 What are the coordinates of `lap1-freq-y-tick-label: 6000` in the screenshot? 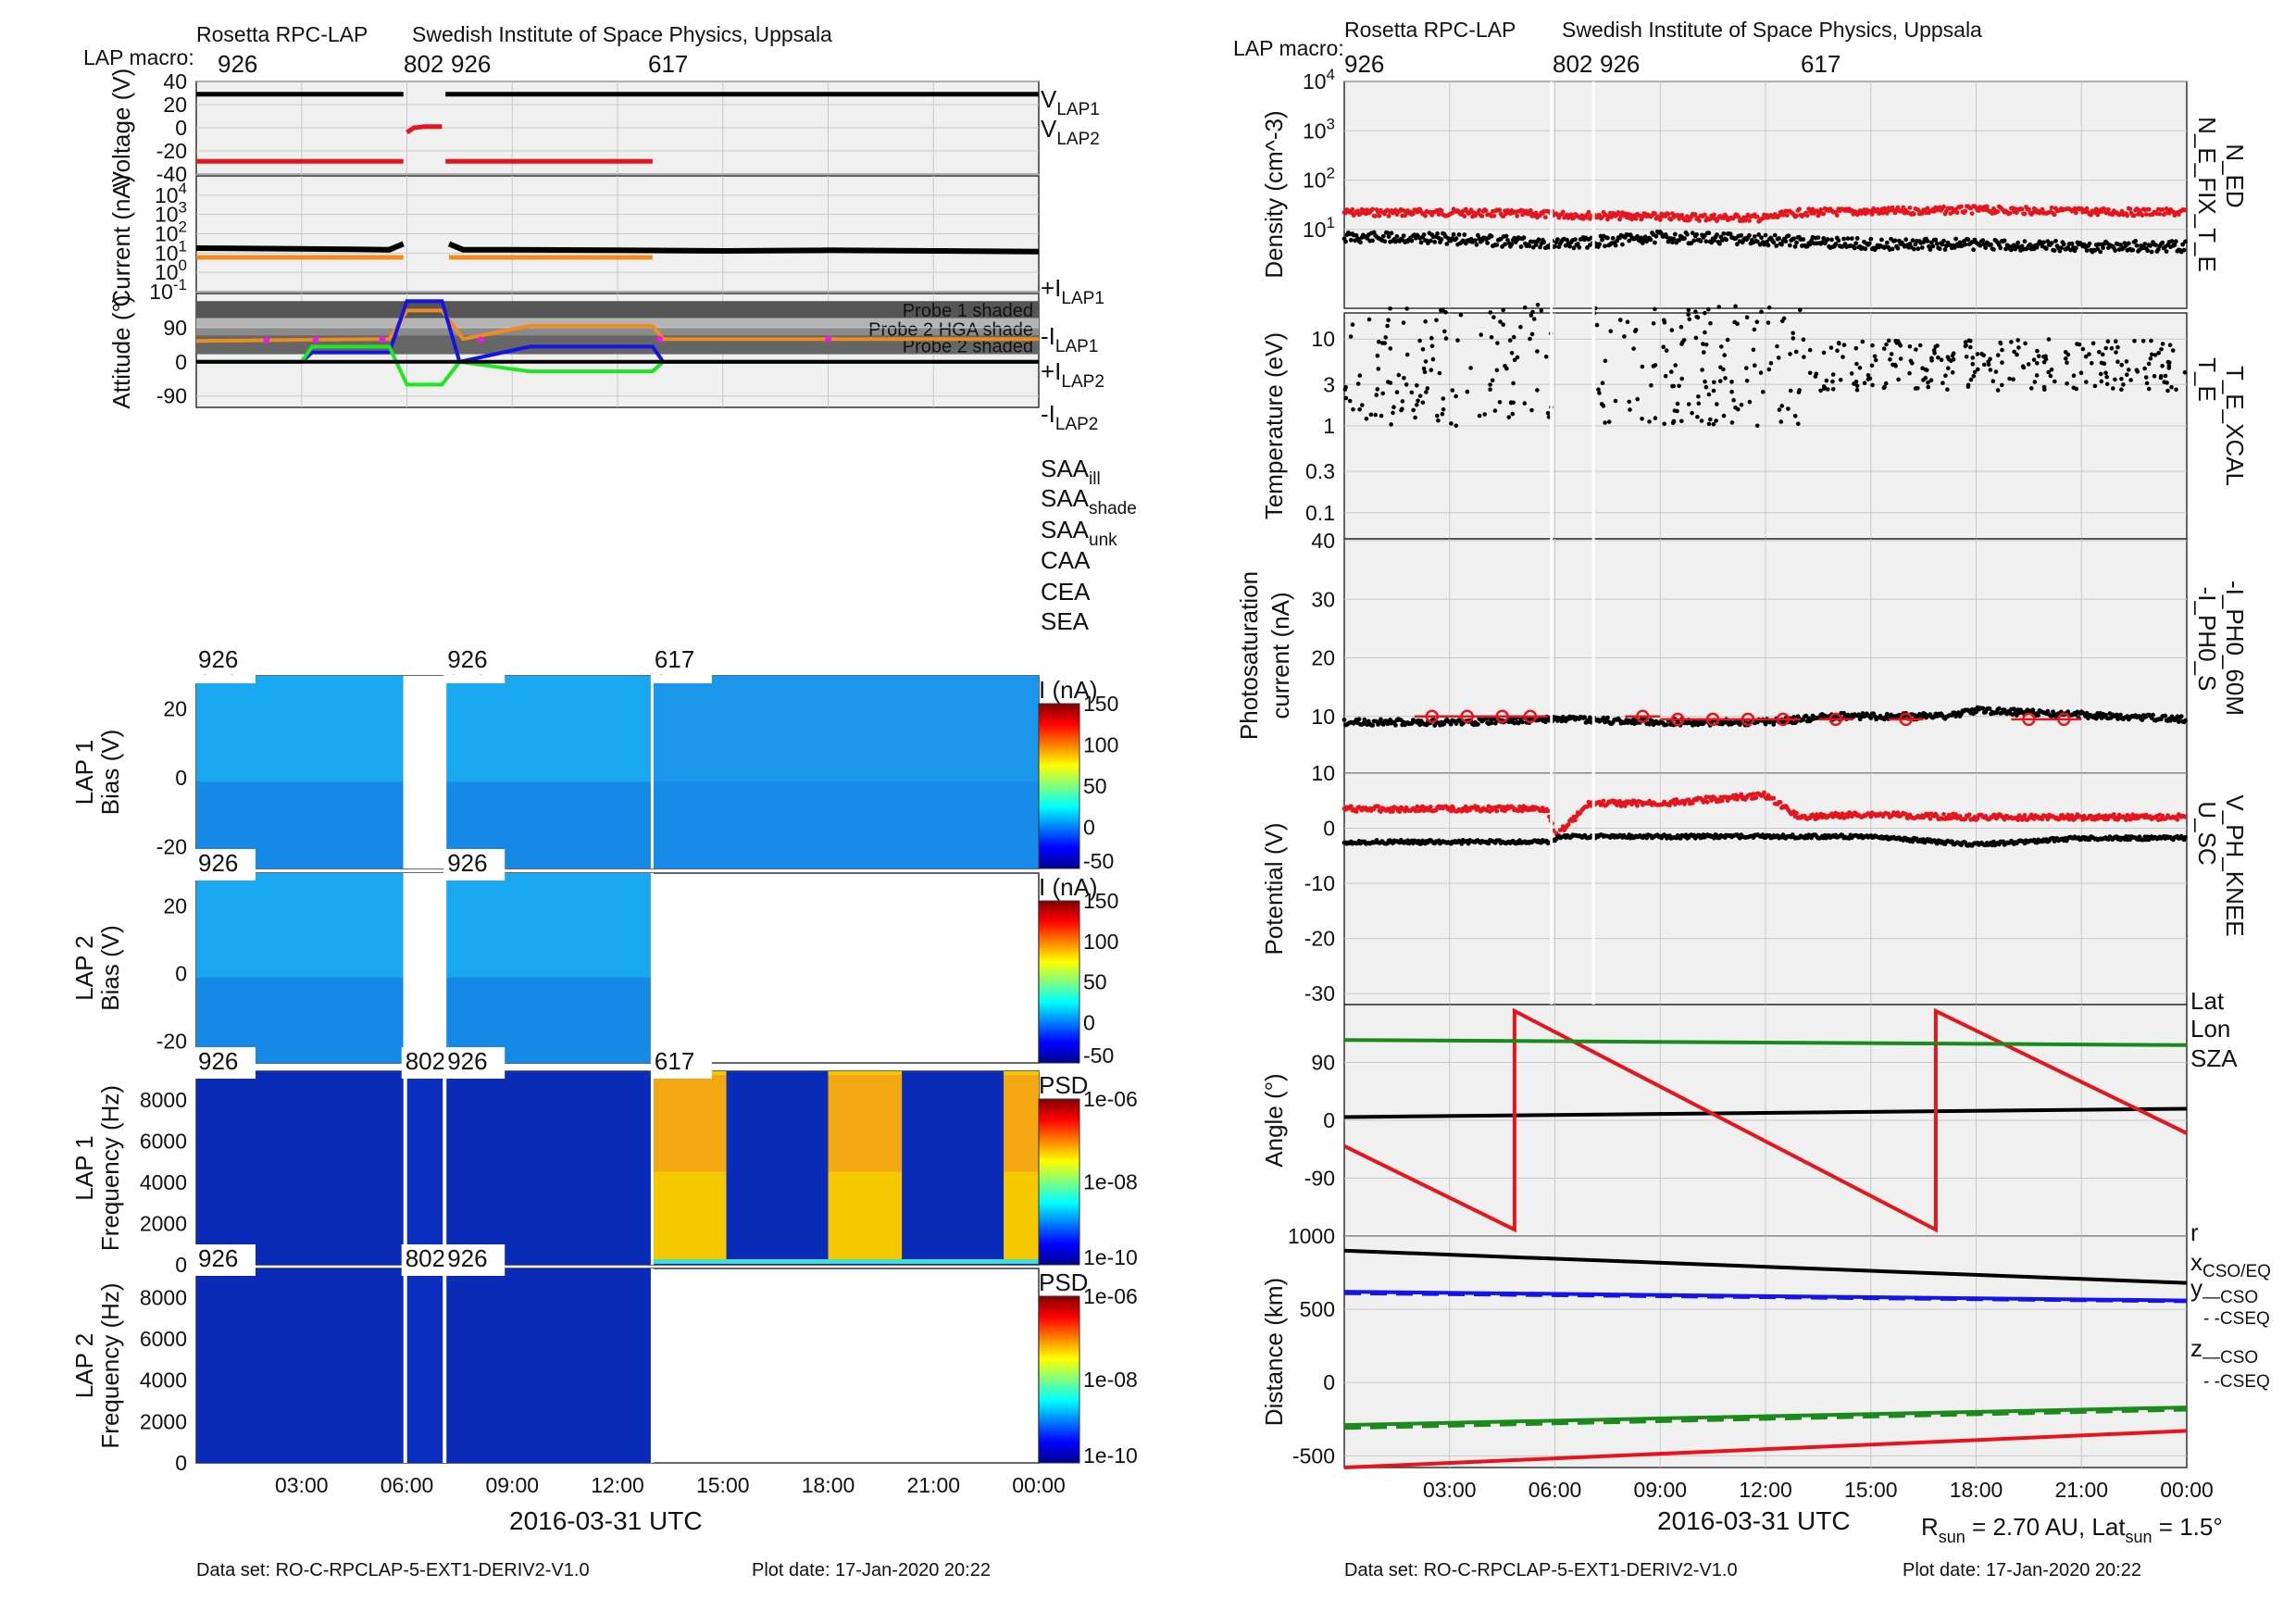 It's located at (163, 1142).